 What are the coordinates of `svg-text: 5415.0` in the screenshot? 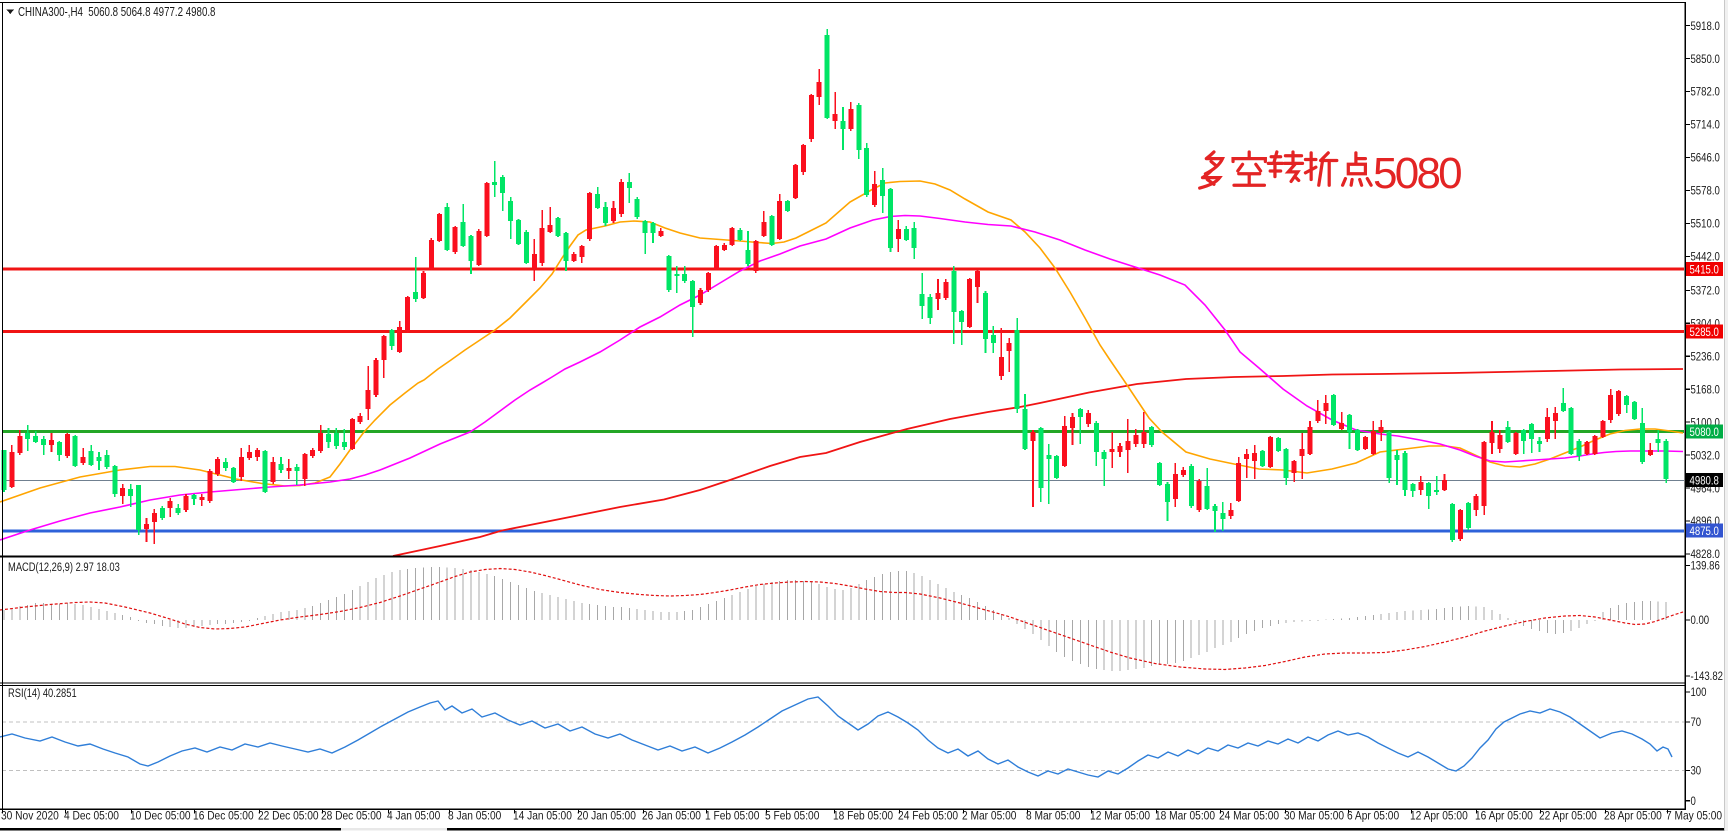 It's located at (1704, 269).